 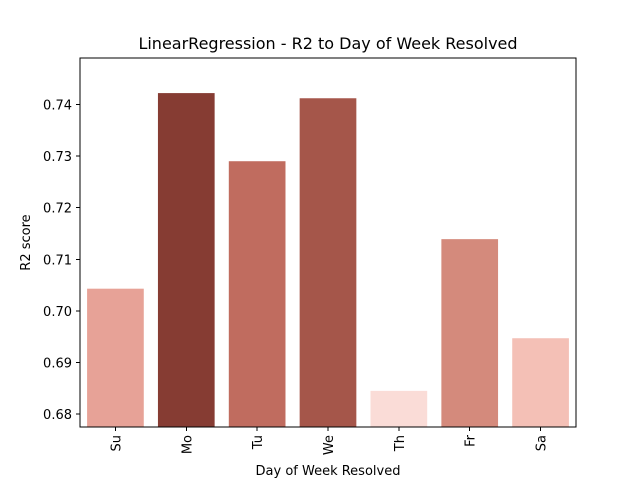 I want to click on x-tick-label-mo: Mo, so click(x=187, y=444).